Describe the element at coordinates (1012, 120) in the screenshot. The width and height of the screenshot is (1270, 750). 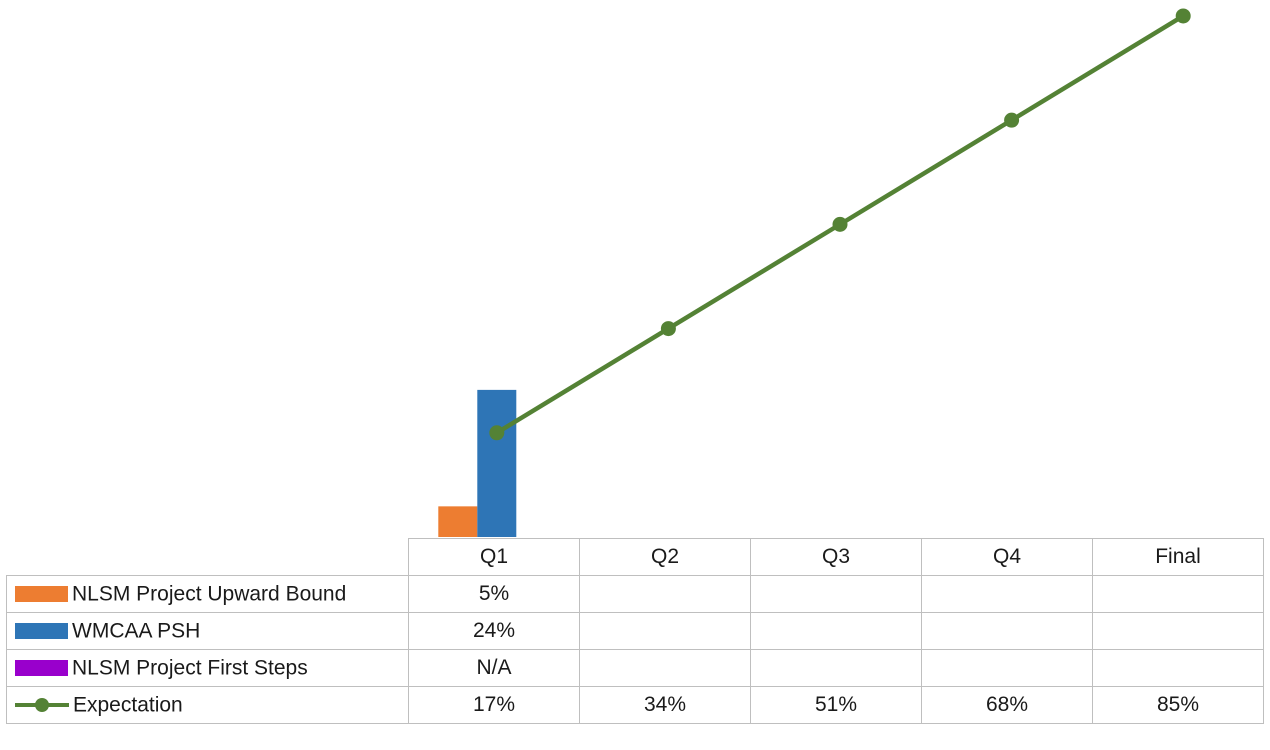
I see `point-expectation-q4` at that location.